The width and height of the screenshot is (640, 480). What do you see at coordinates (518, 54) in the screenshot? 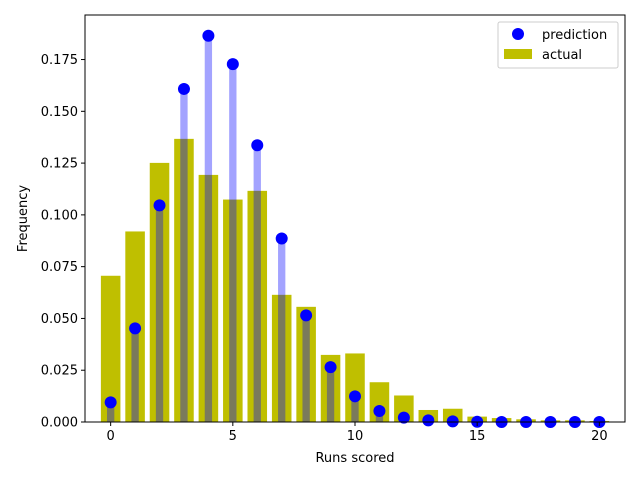
I see `legend-actual-swatch` at bounding box center [518, 54].